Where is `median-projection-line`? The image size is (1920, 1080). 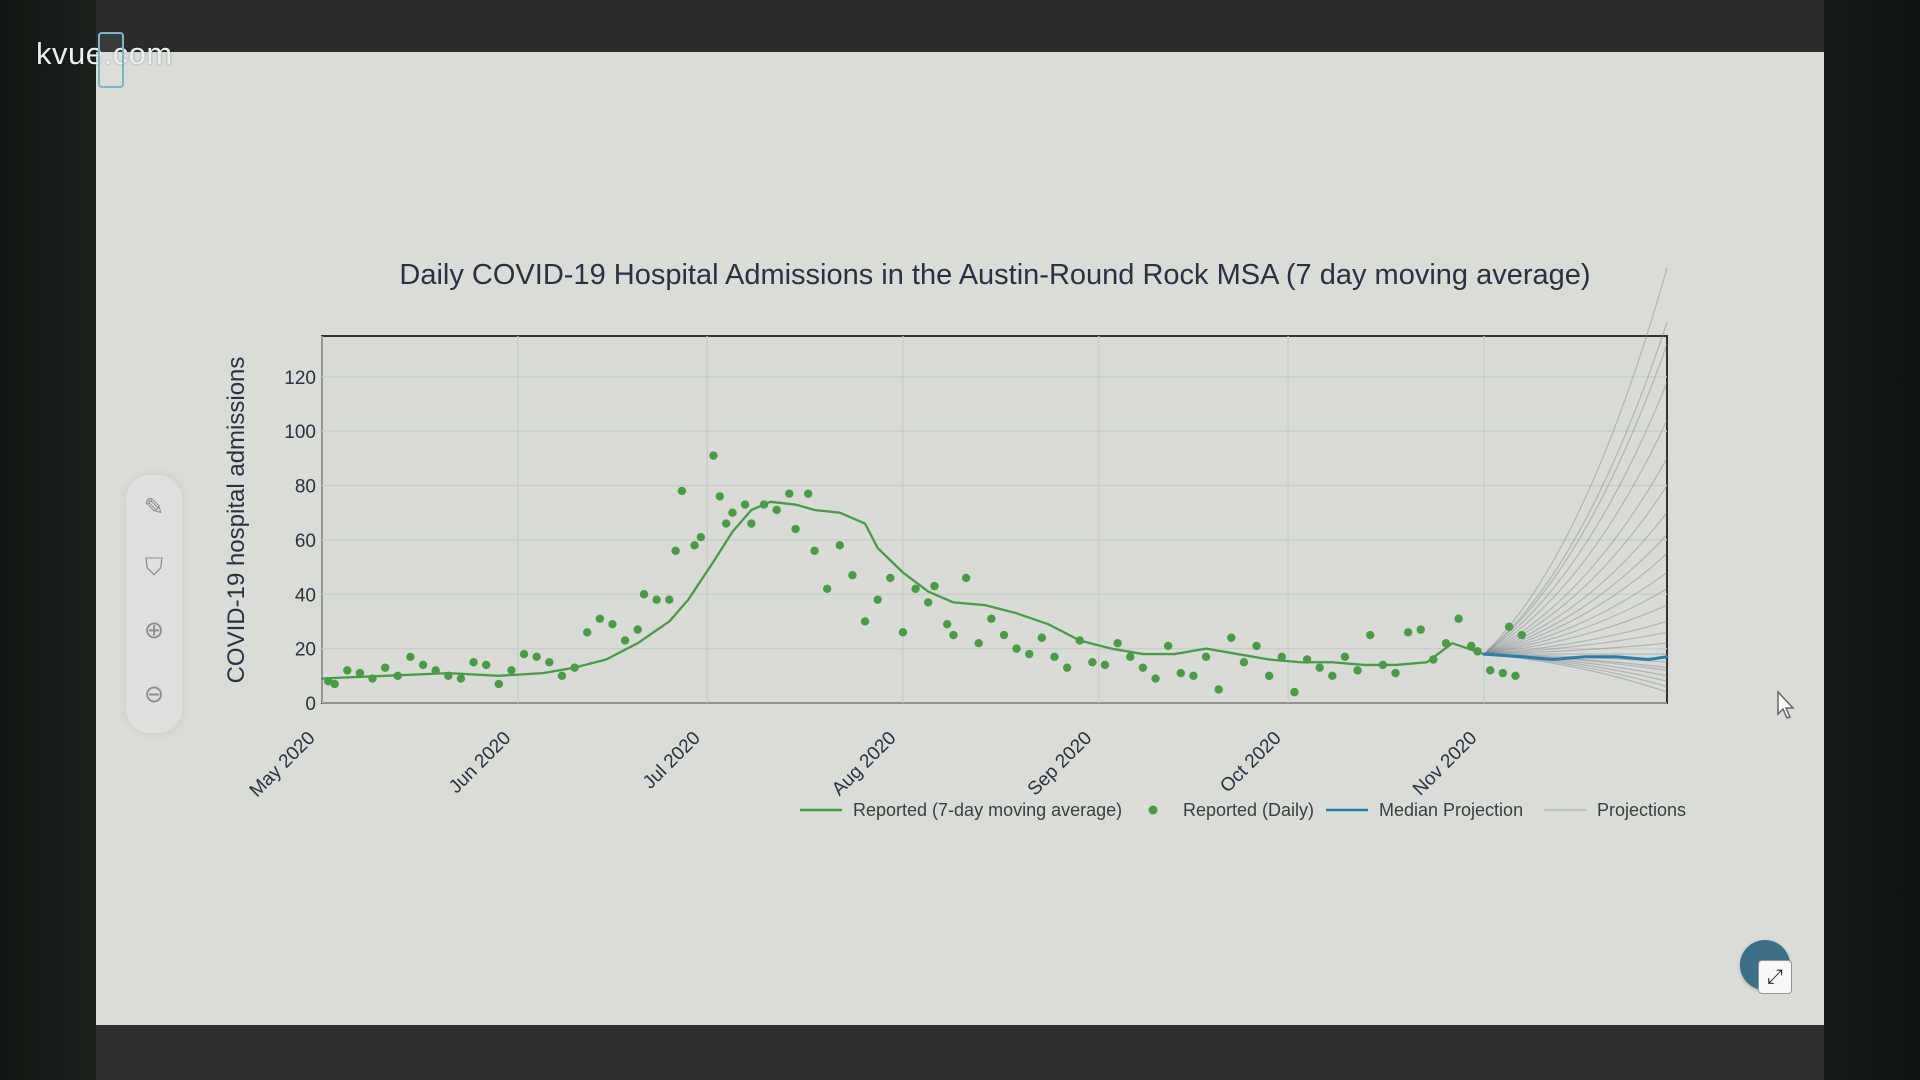
median-projection-line is located at coordinates (1575, 657).